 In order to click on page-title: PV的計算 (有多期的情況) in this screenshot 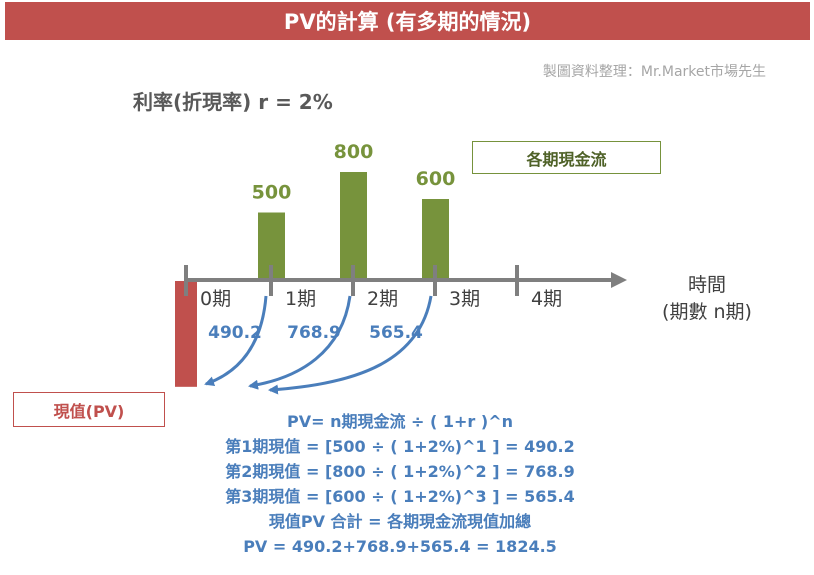, I will do `click(407, 22)`.